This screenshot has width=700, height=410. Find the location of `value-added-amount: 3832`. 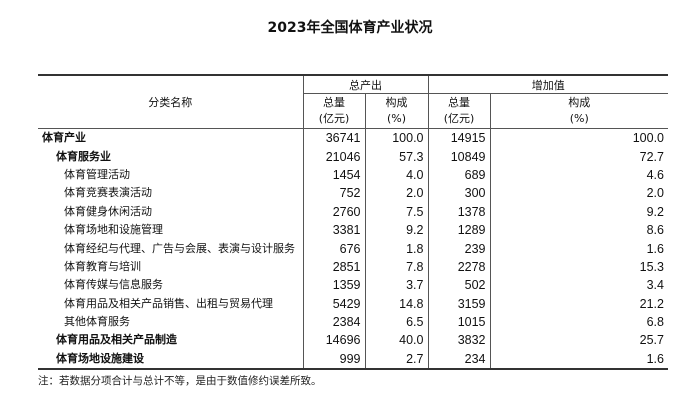

value-added-amount: 3832 is located at coordinates (458, 340).